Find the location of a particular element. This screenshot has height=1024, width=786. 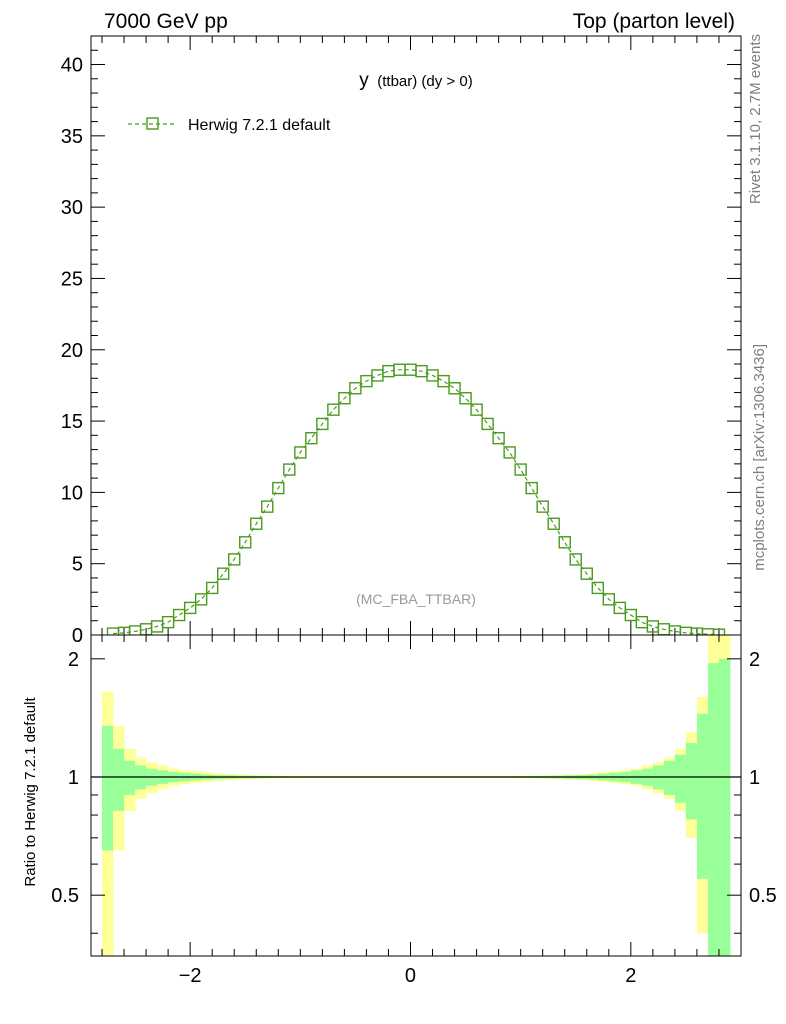

main-y-tick-labels: 0 5 10 15 20 25 30 35 40 is located at coordinates (72, 351).